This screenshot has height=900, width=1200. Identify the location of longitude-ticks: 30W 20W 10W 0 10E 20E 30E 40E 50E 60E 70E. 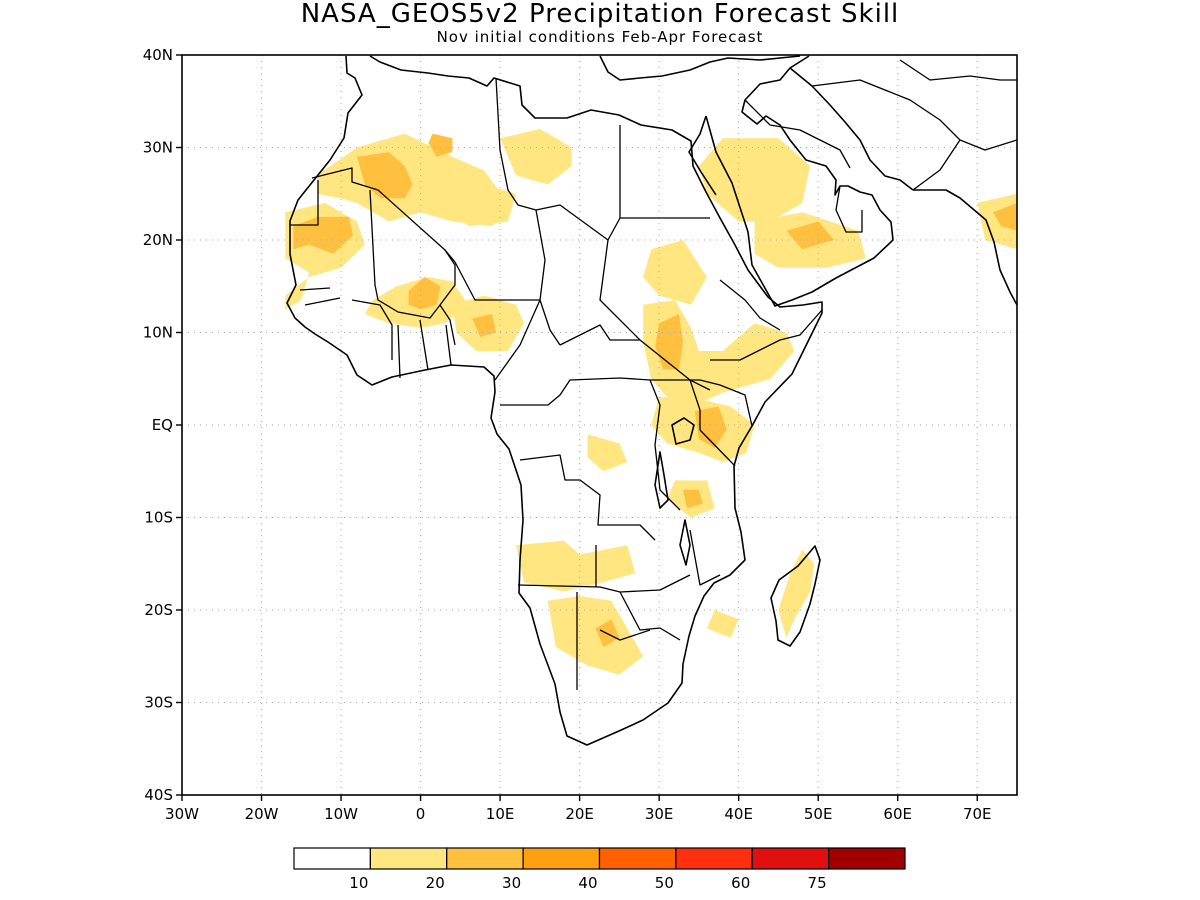
(578, 809).